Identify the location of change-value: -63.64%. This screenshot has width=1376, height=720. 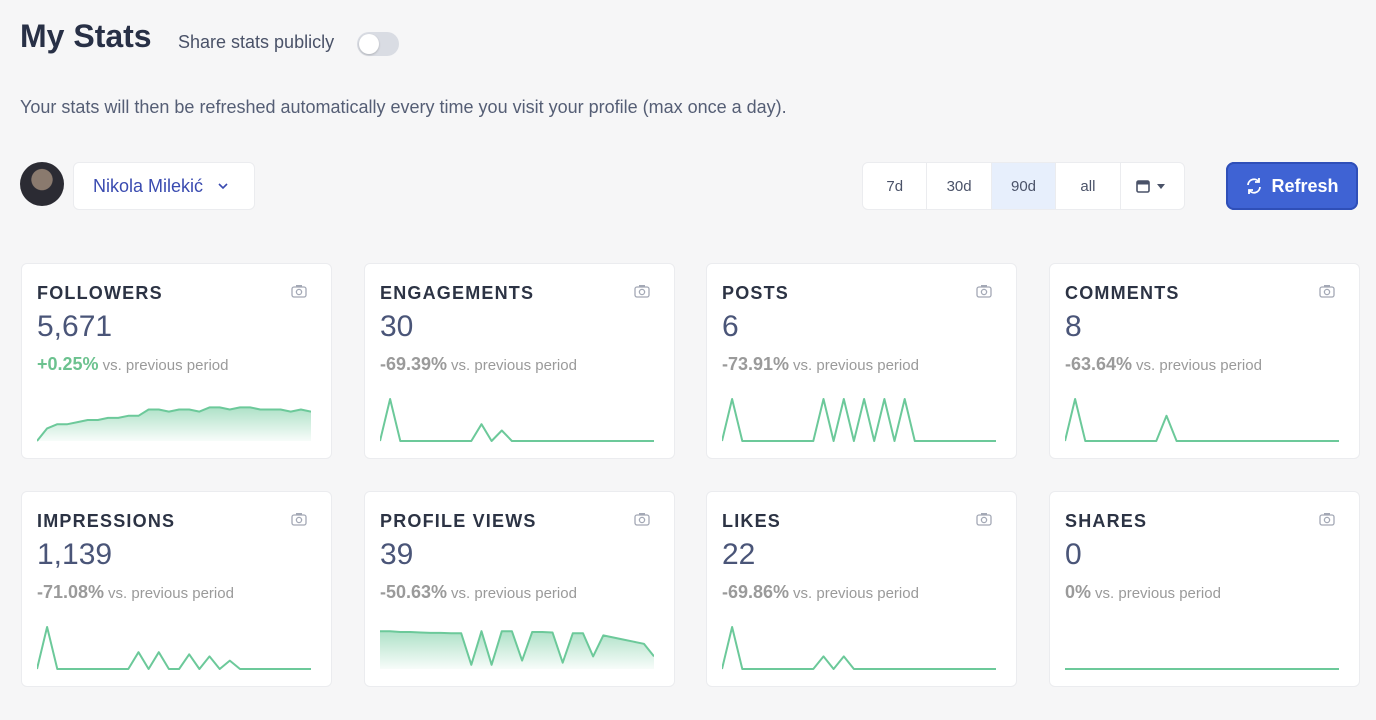
(1099, 364).